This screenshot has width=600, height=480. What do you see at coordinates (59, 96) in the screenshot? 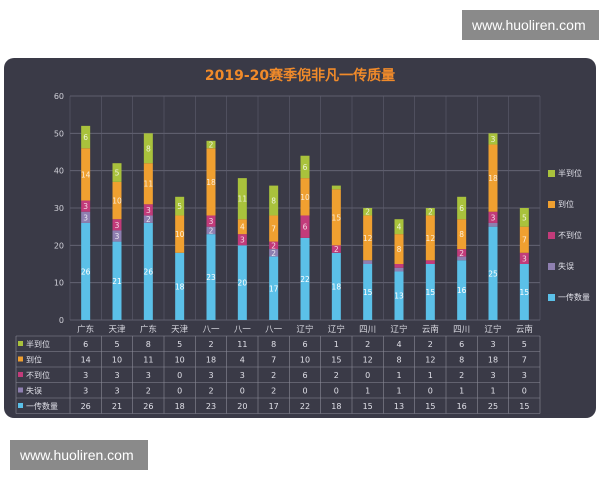
I see `y-tick-label-6: 60` at bounding box center [59, 96].